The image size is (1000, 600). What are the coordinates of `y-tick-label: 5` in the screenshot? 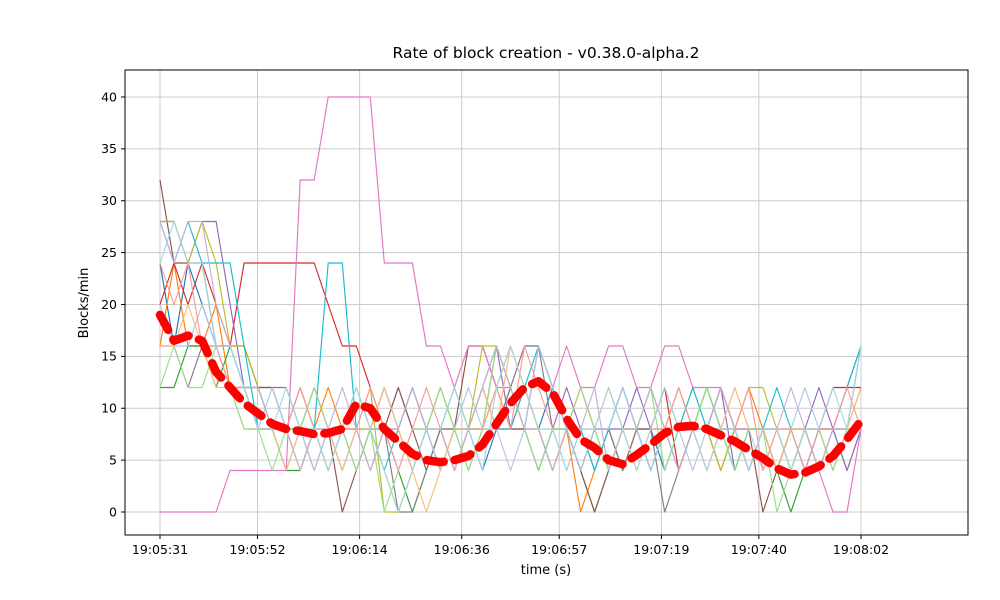 It's located at (113, 459).